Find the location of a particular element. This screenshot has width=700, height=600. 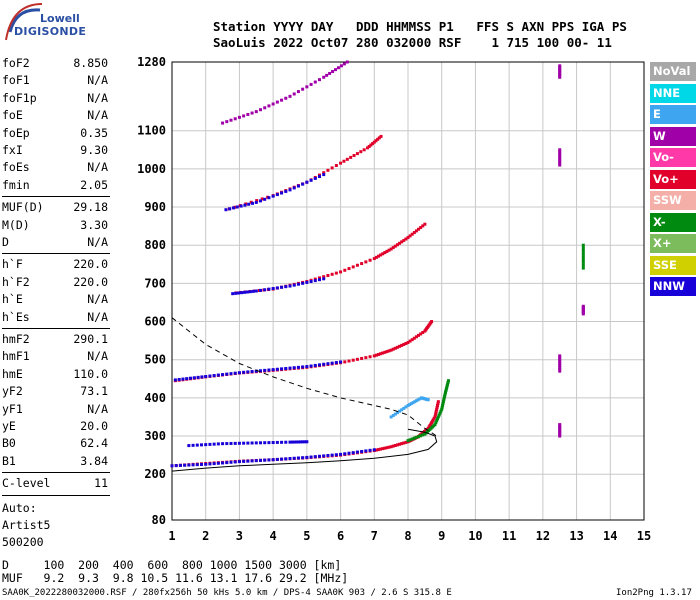

param-name: M(D) is located at coordinates (16, 224).